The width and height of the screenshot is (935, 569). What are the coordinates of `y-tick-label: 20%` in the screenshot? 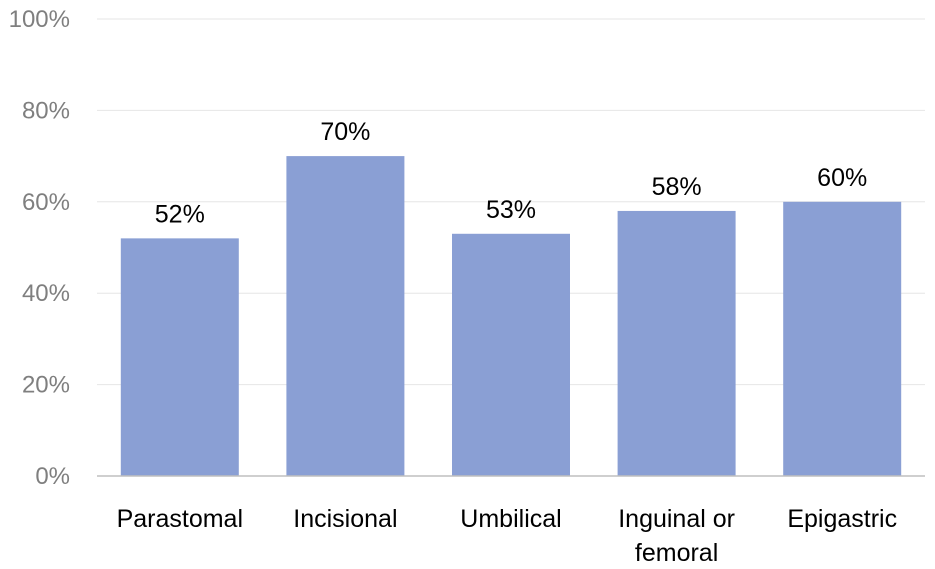 It's located at (46, 385).